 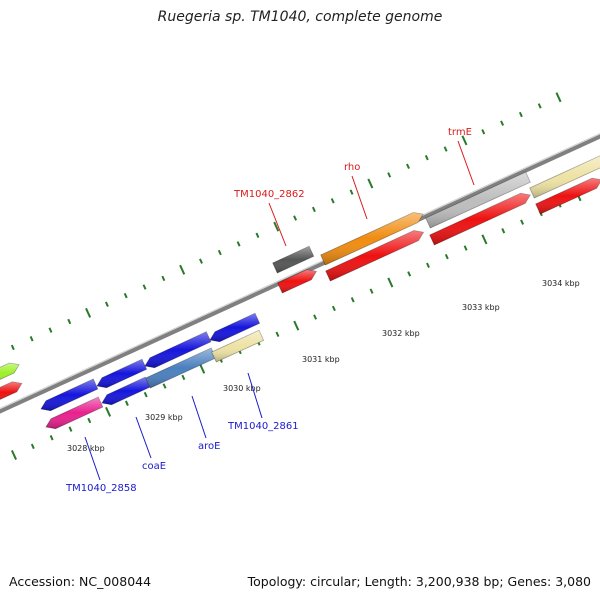 I want to click on accession-label: Accession: NC_008044, so click(x=80, y=581).